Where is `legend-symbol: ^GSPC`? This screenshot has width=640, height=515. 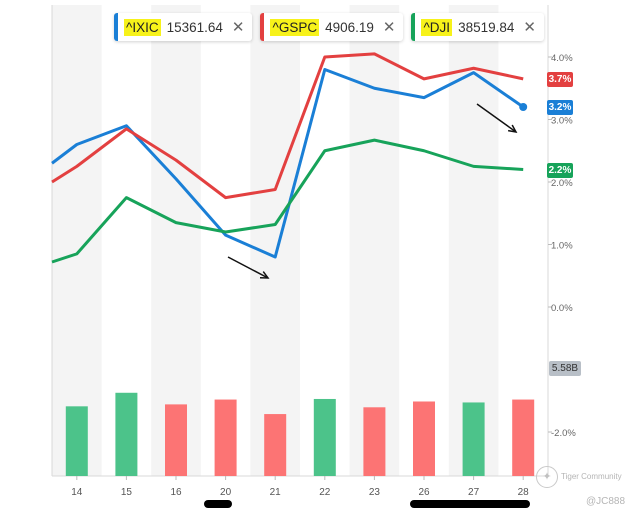
legend-symbol: ^GSPC is located at coordinates (295, 27).